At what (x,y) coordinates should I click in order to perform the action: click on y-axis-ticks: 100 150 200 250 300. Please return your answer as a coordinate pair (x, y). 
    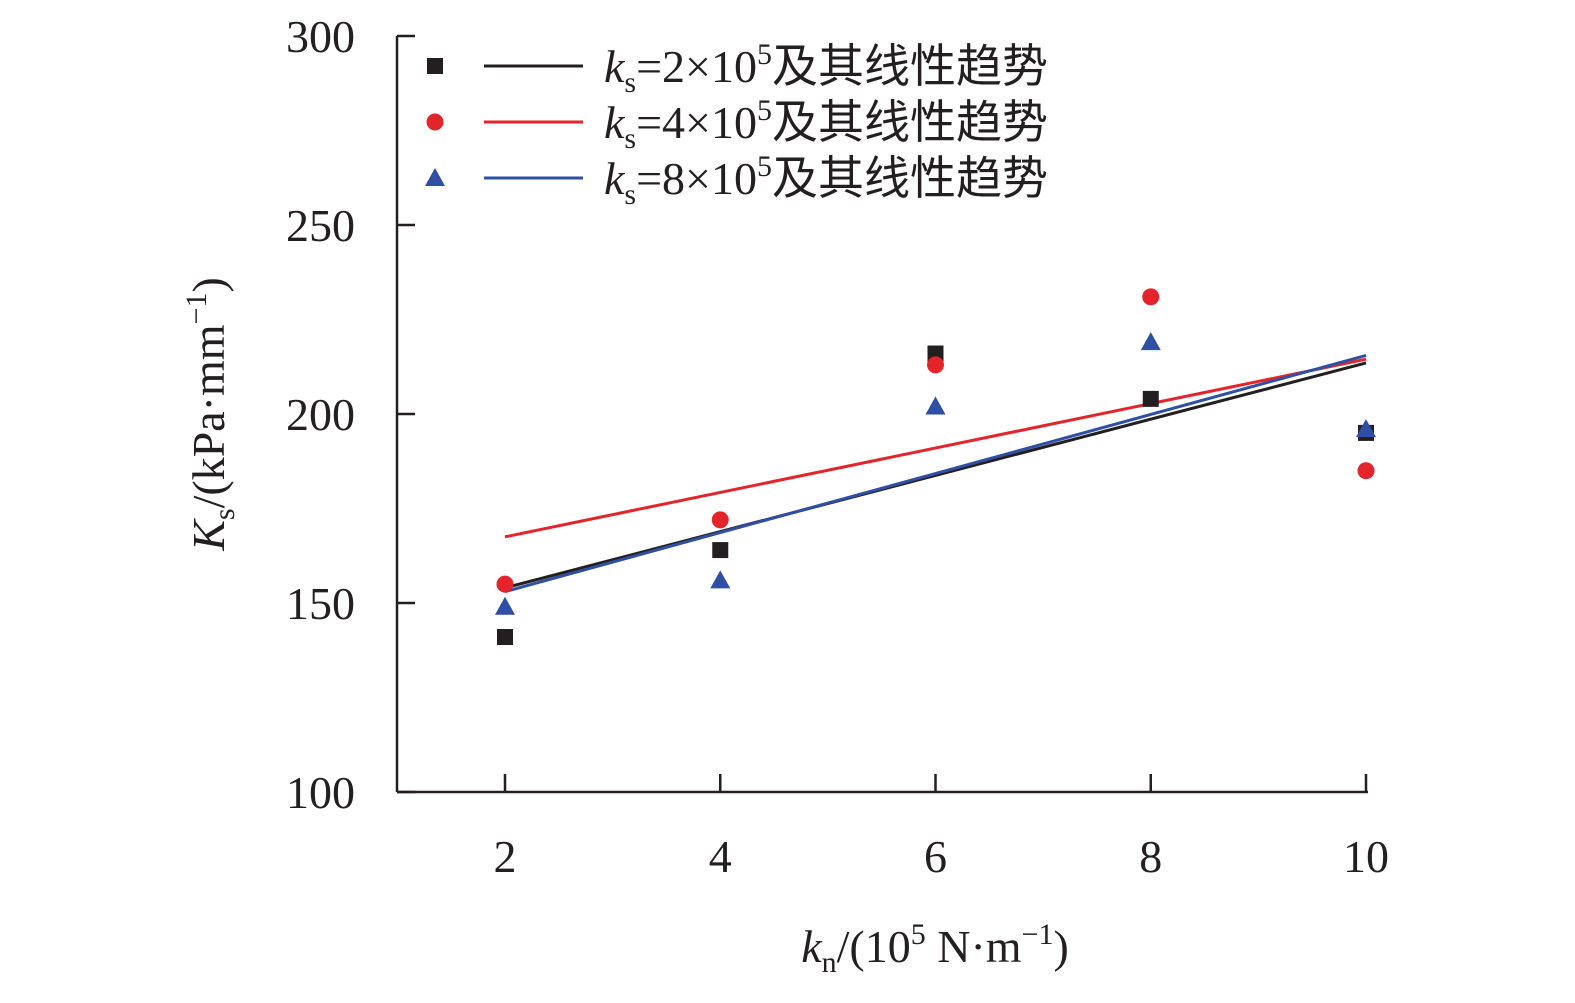
    Looking at the image, I should click on (350, 414).